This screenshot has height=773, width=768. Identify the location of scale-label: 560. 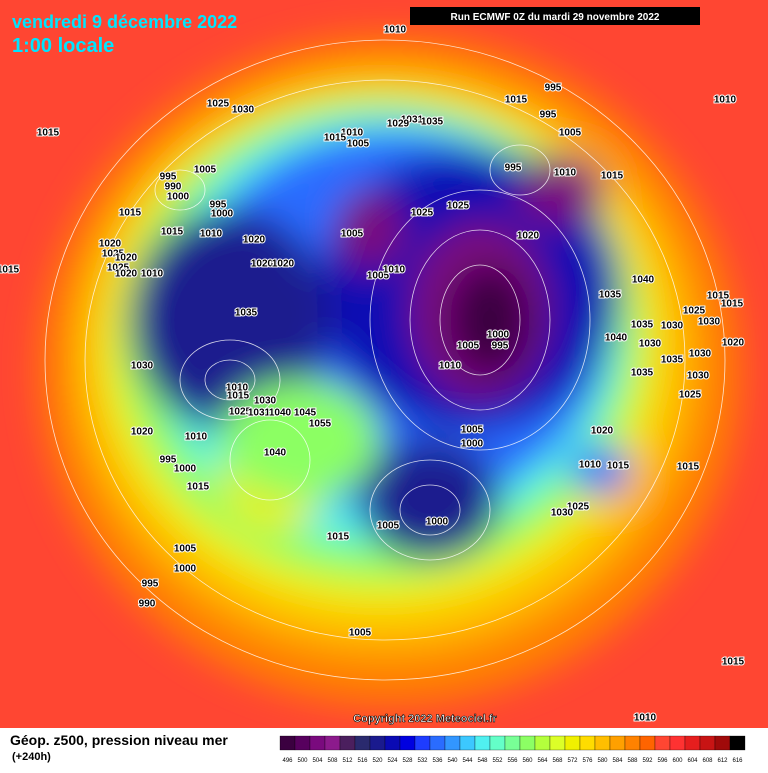
(527, 761).